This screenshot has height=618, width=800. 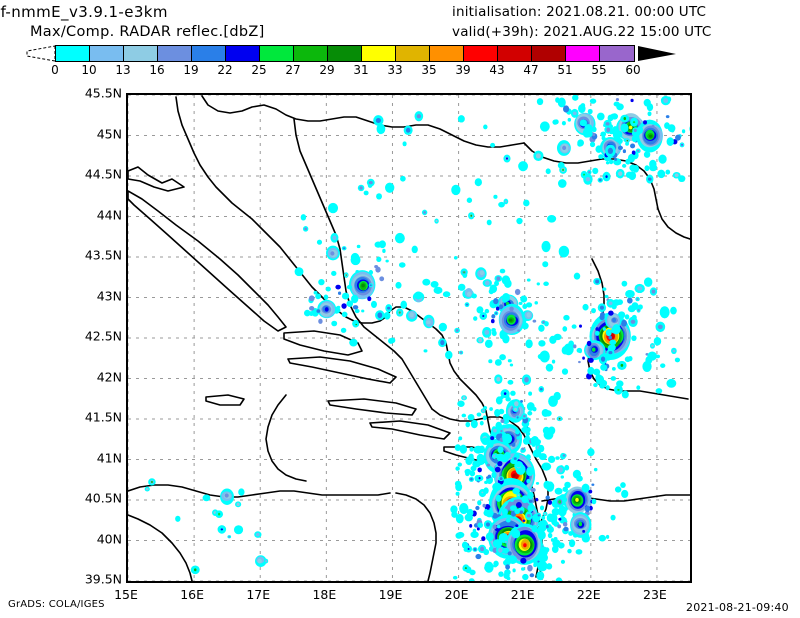 What do you see at coordinates (737, 607) in the screenshot?
I see `generation-timestamp: 2021-08-21-09:40` at bounding box center [737, 607].